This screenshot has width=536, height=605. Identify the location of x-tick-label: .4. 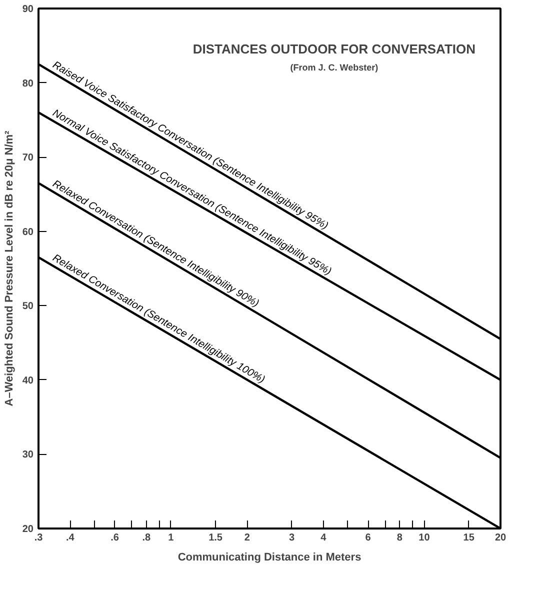
(70, 538).